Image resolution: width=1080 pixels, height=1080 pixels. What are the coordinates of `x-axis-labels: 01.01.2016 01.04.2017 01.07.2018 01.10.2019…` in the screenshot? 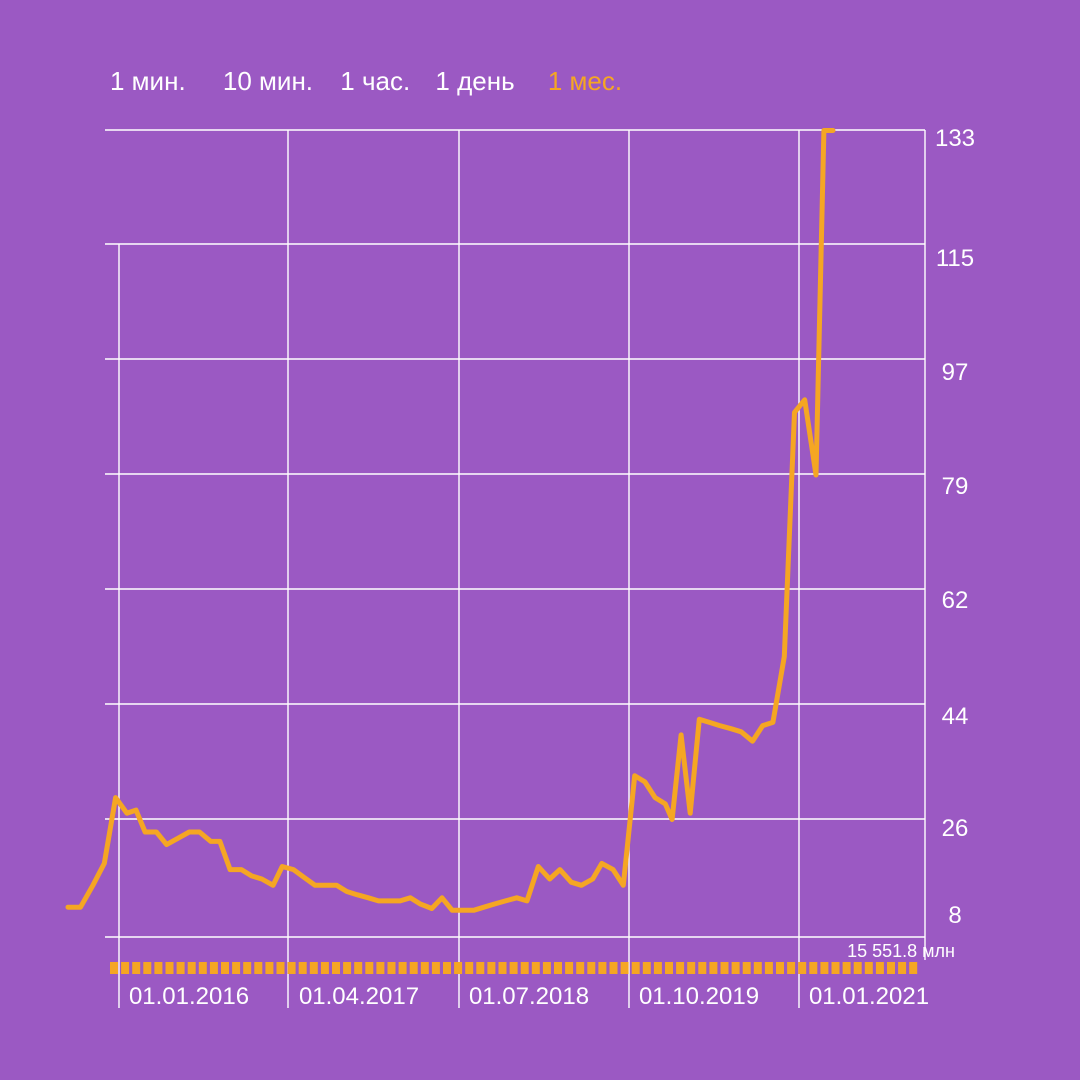 It's located at (529, 996).